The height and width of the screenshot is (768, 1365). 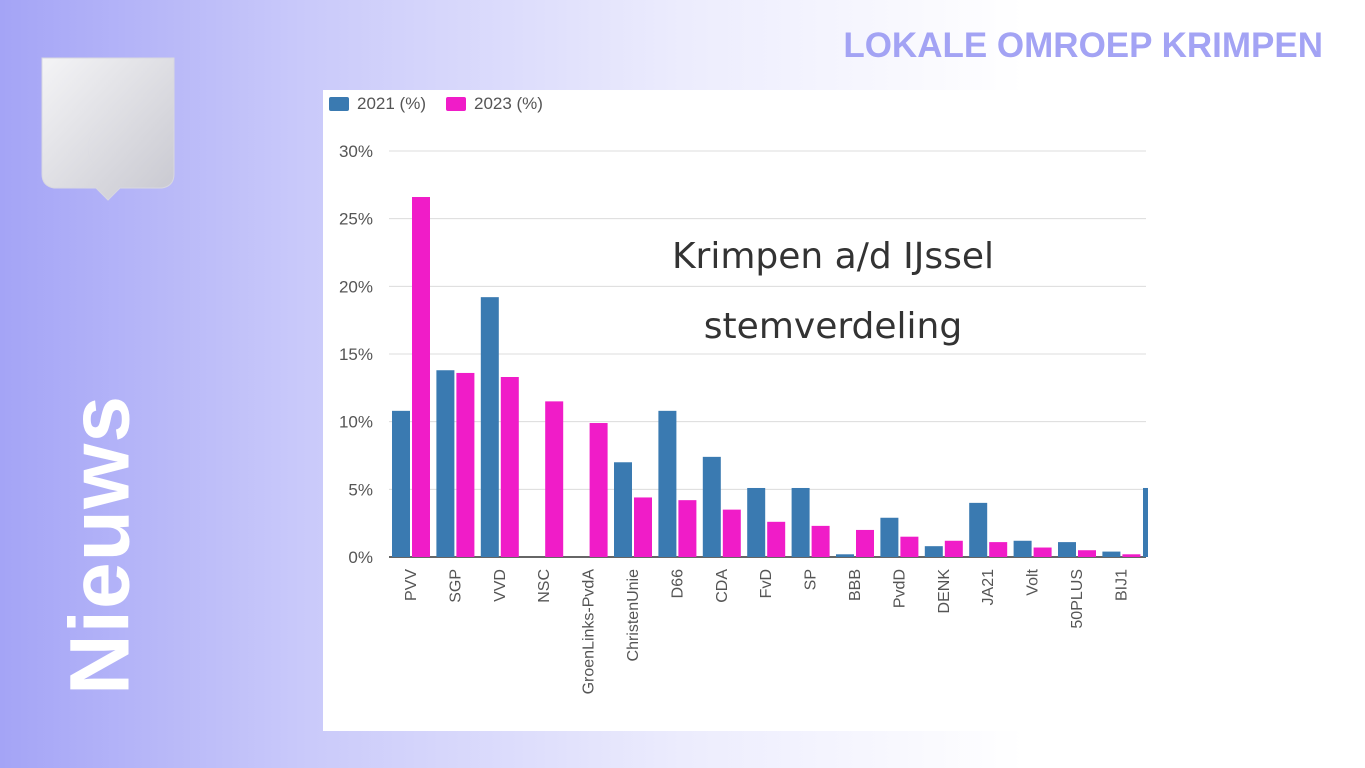 What do you see at coordinates (722, 586) in the screenshot?
I see `x-tick-label: CDA` at bounding box center [722, 586].